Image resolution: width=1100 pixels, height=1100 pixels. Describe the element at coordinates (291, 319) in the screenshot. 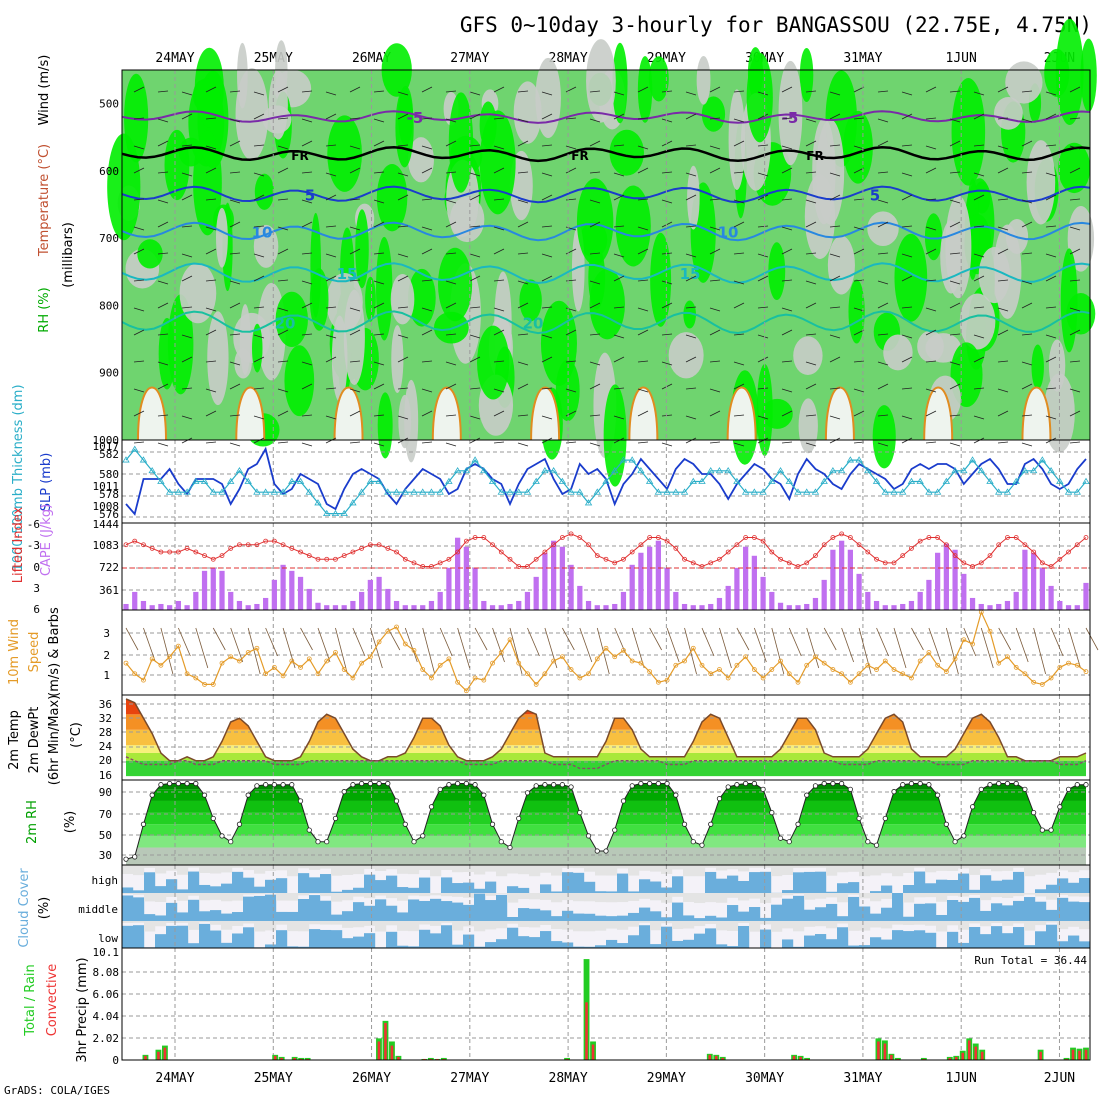

I see `rh-moist-patch` at that location.